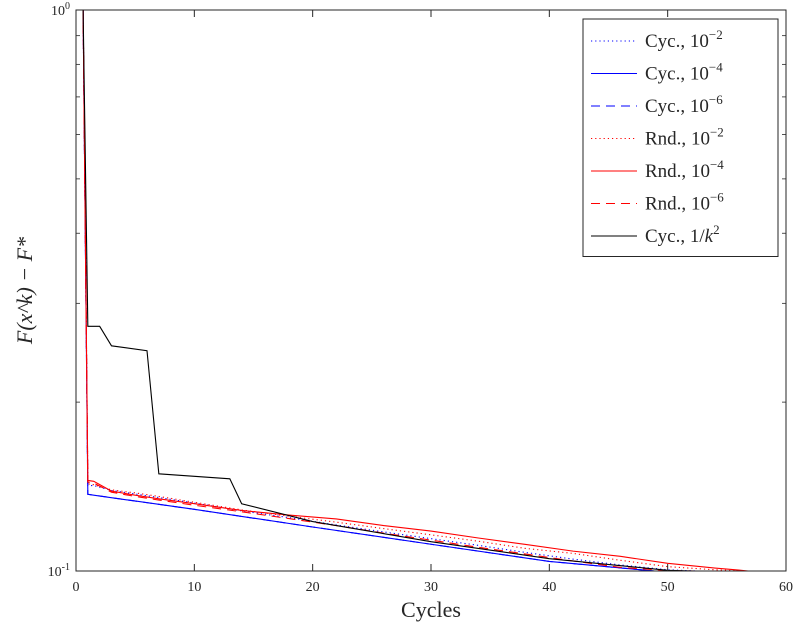  Describe the element at coordinates (684, 72) in the screenshot. I see `legend-label-2: Cyc., 10−4` at that location.